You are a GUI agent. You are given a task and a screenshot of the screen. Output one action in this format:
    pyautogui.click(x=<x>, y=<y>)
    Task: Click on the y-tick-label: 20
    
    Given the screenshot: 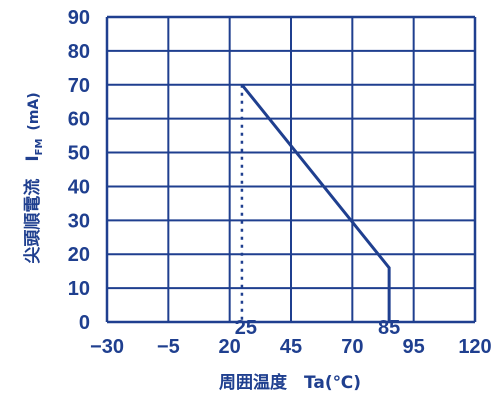 What is the action you would take?
    pyautogui.click(x=79, y=255)
    